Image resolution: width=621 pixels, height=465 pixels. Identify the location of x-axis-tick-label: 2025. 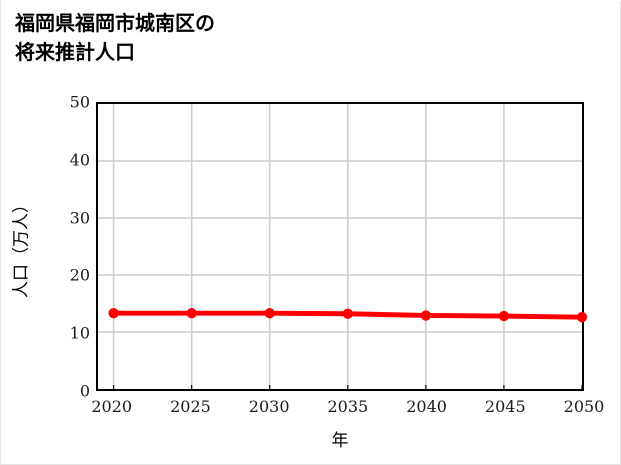
(190, 406).